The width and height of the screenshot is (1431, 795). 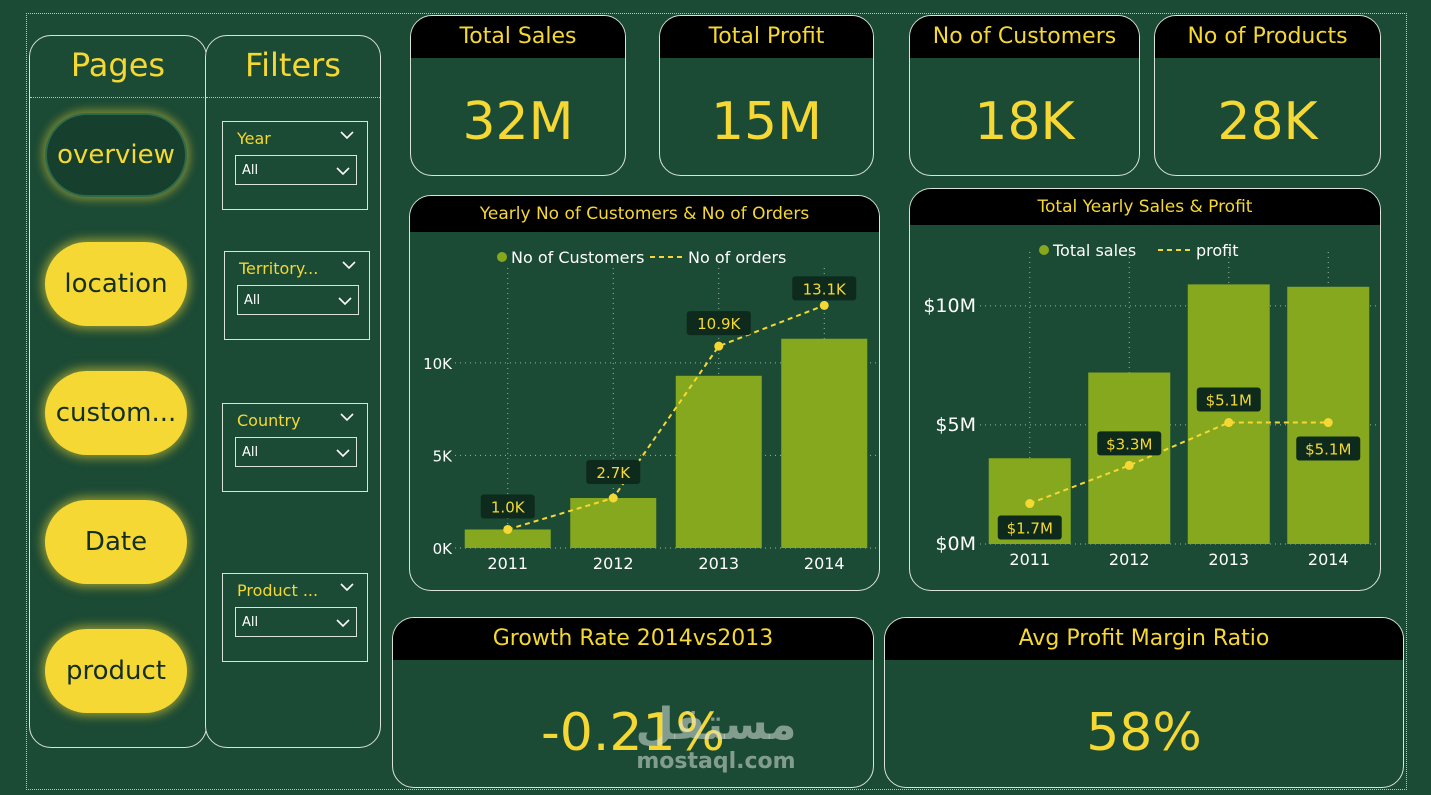 What do you see at coordinates (949, 306) in the screenshot?
I see `y-tick-label: $10M` at bounding box center [949, 306].